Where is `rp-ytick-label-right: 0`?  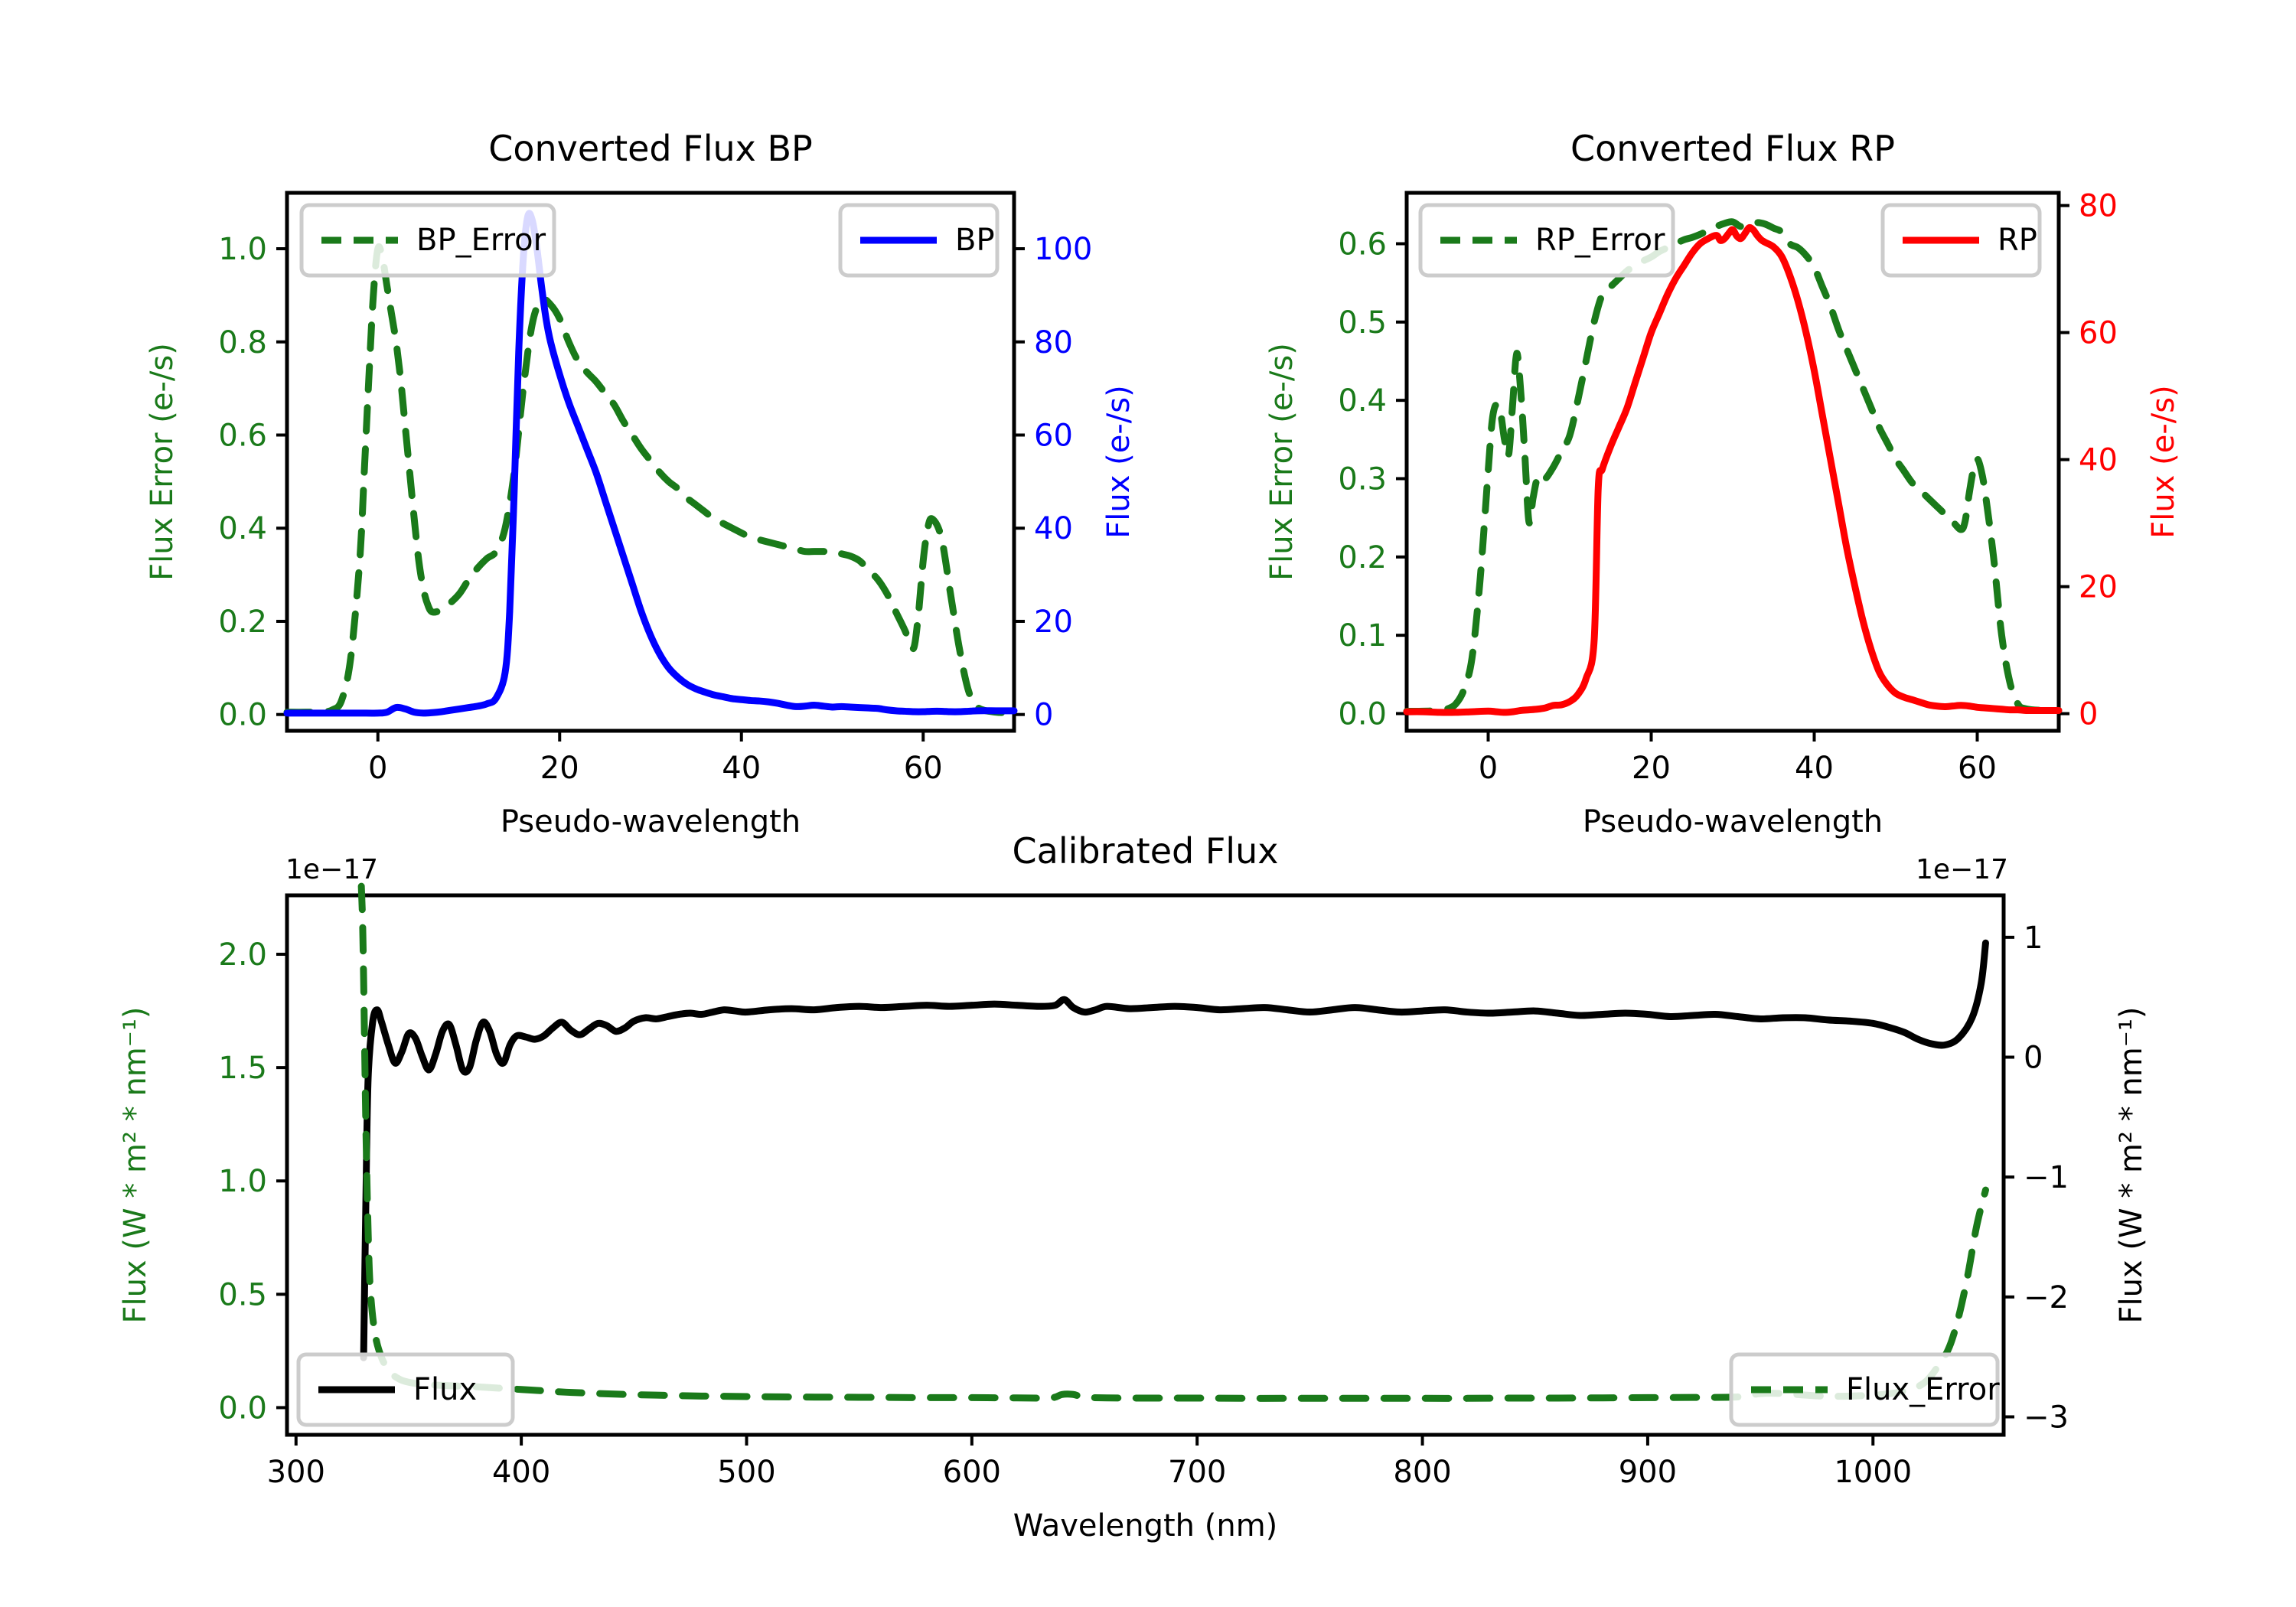
rp-ytick-label-right: 0 is located at coordinates (2088, 714).